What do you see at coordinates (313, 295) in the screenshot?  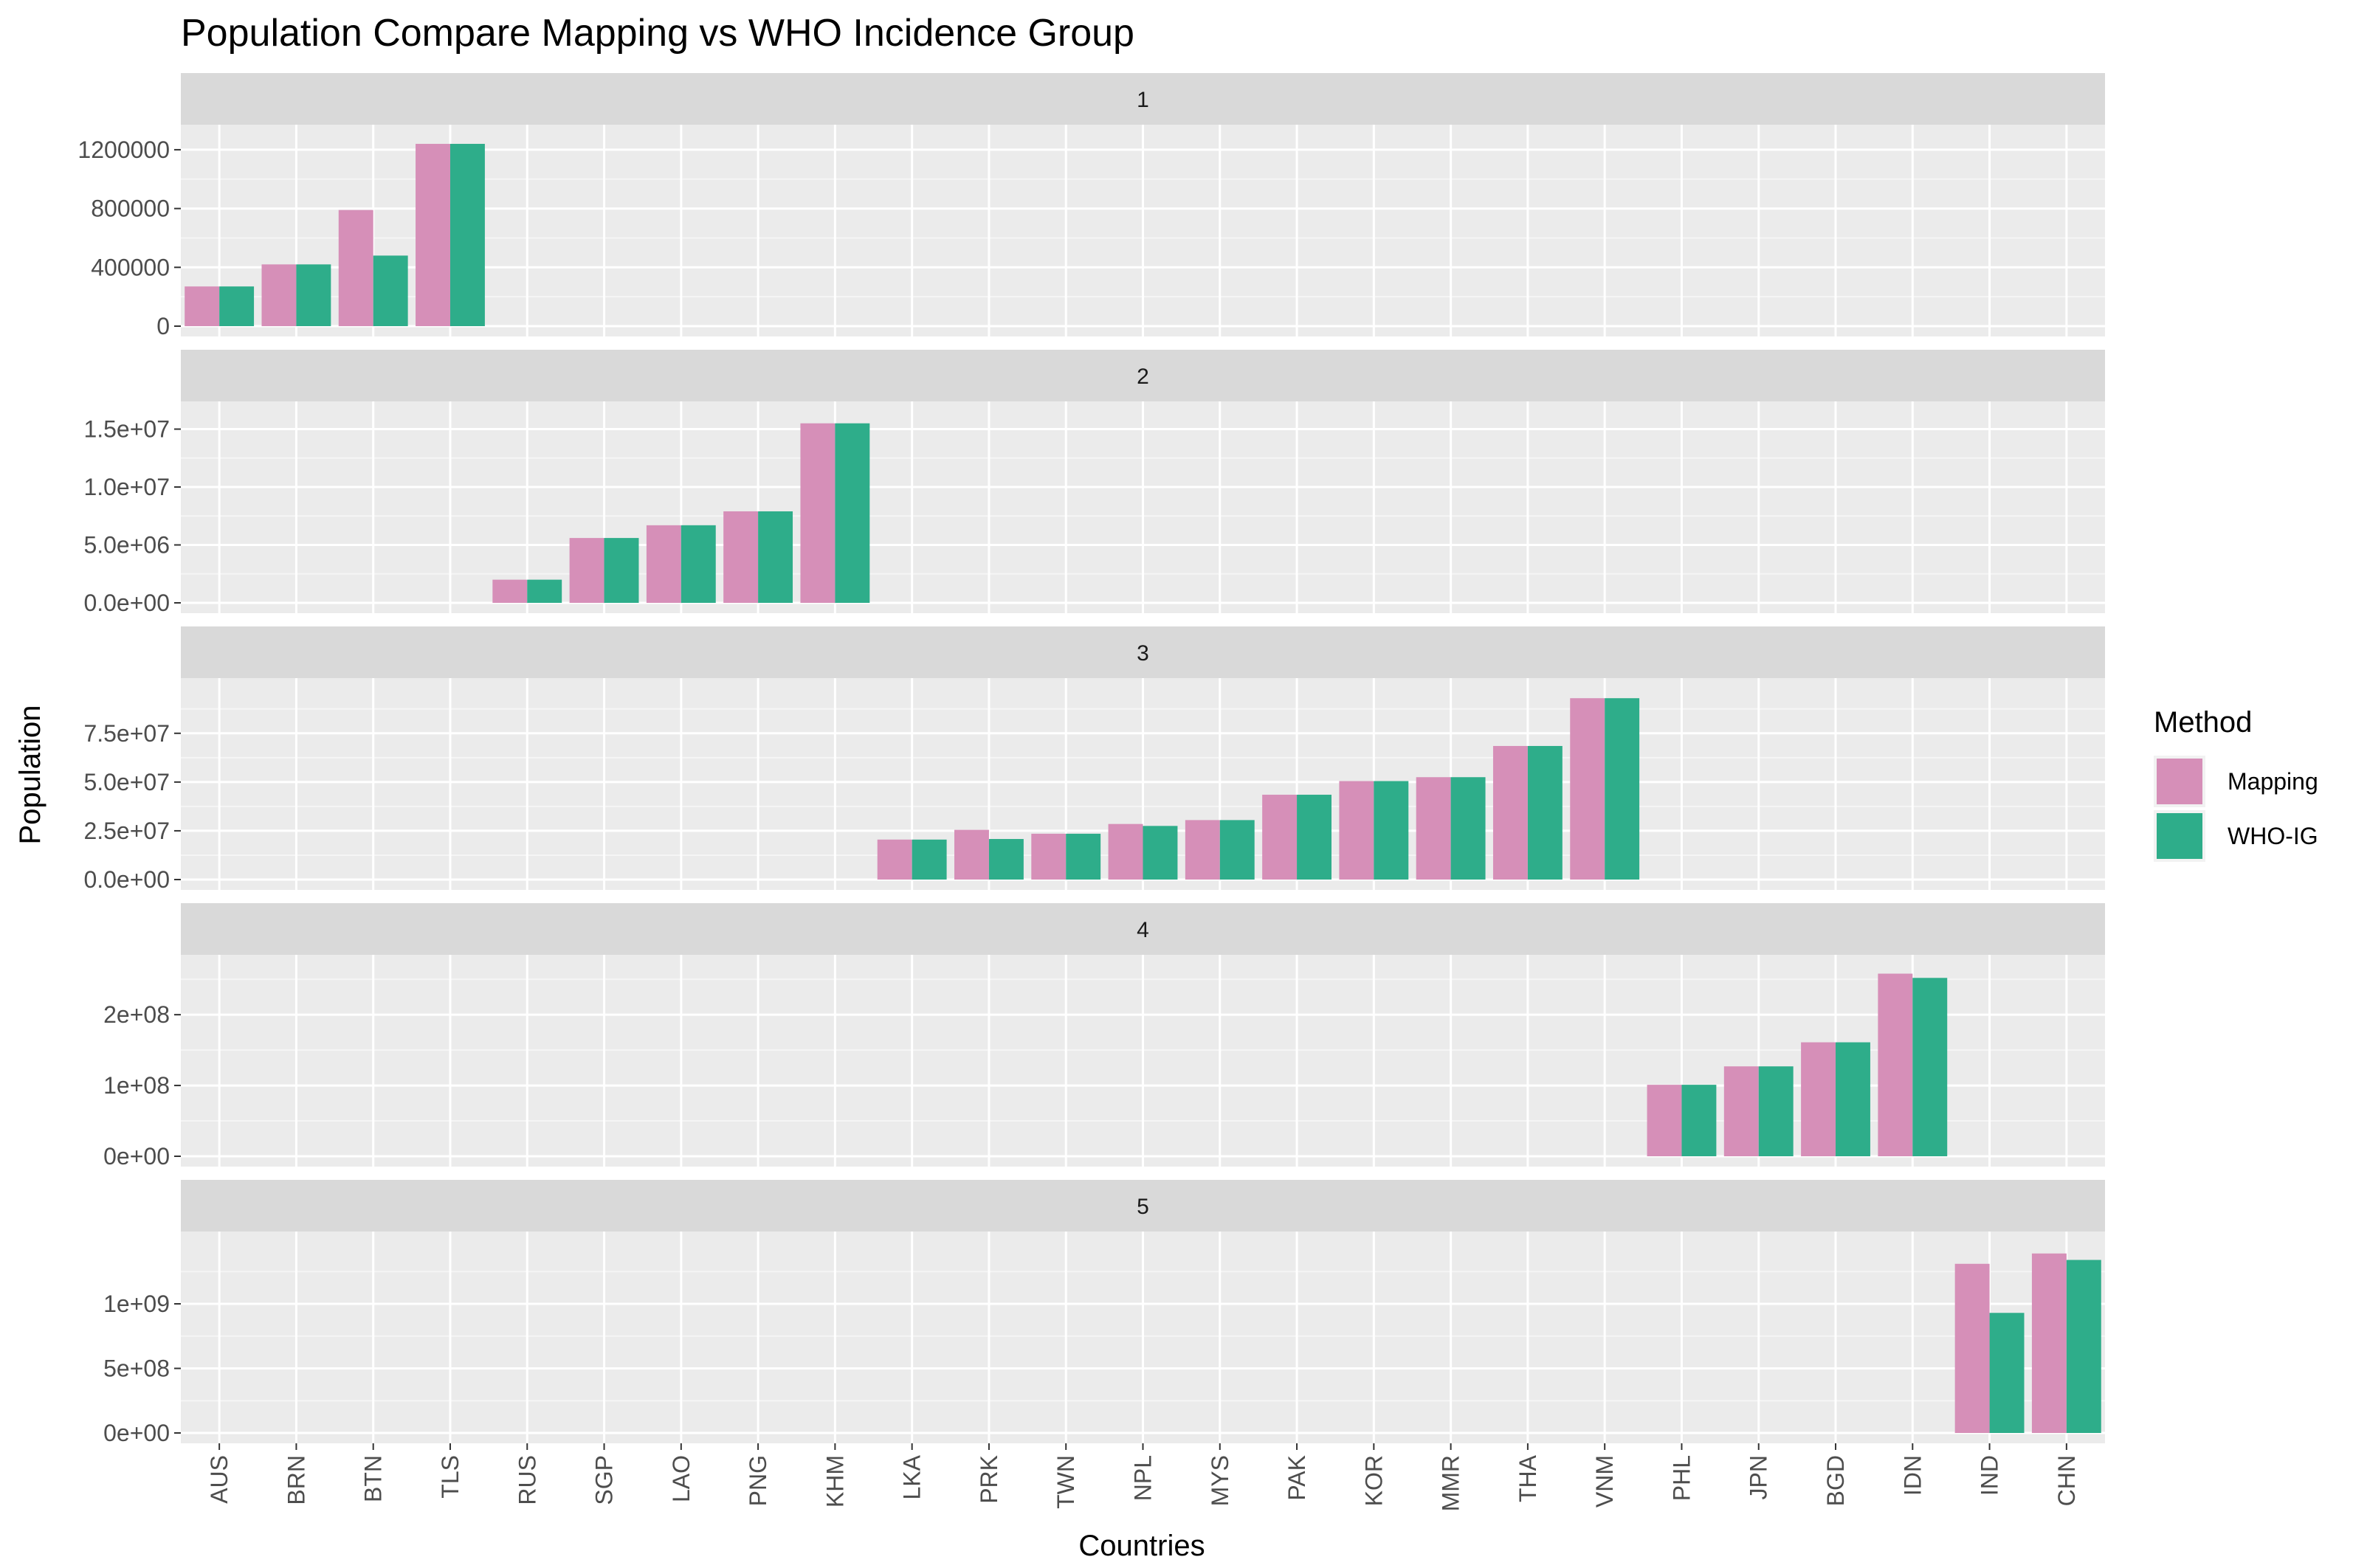 I see `bar-who-ig-brn` at bounding box center [313, 295].